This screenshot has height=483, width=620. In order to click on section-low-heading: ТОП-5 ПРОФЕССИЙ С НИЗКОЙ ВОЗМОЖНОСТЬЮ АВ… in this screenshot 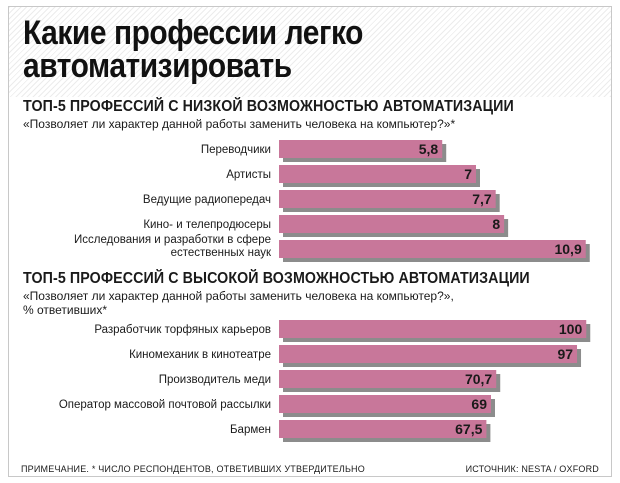, I will do `click(268, 106)`.